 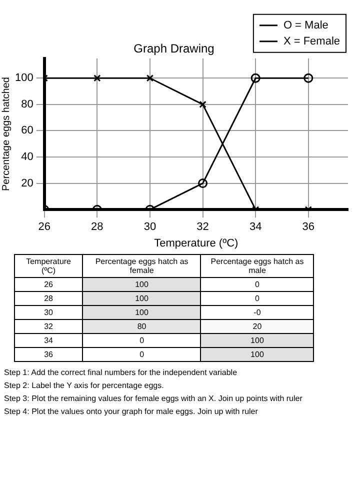 I want to click on x-tick-label: Percentage eggs hatch as male, so click(x=257, y=266).